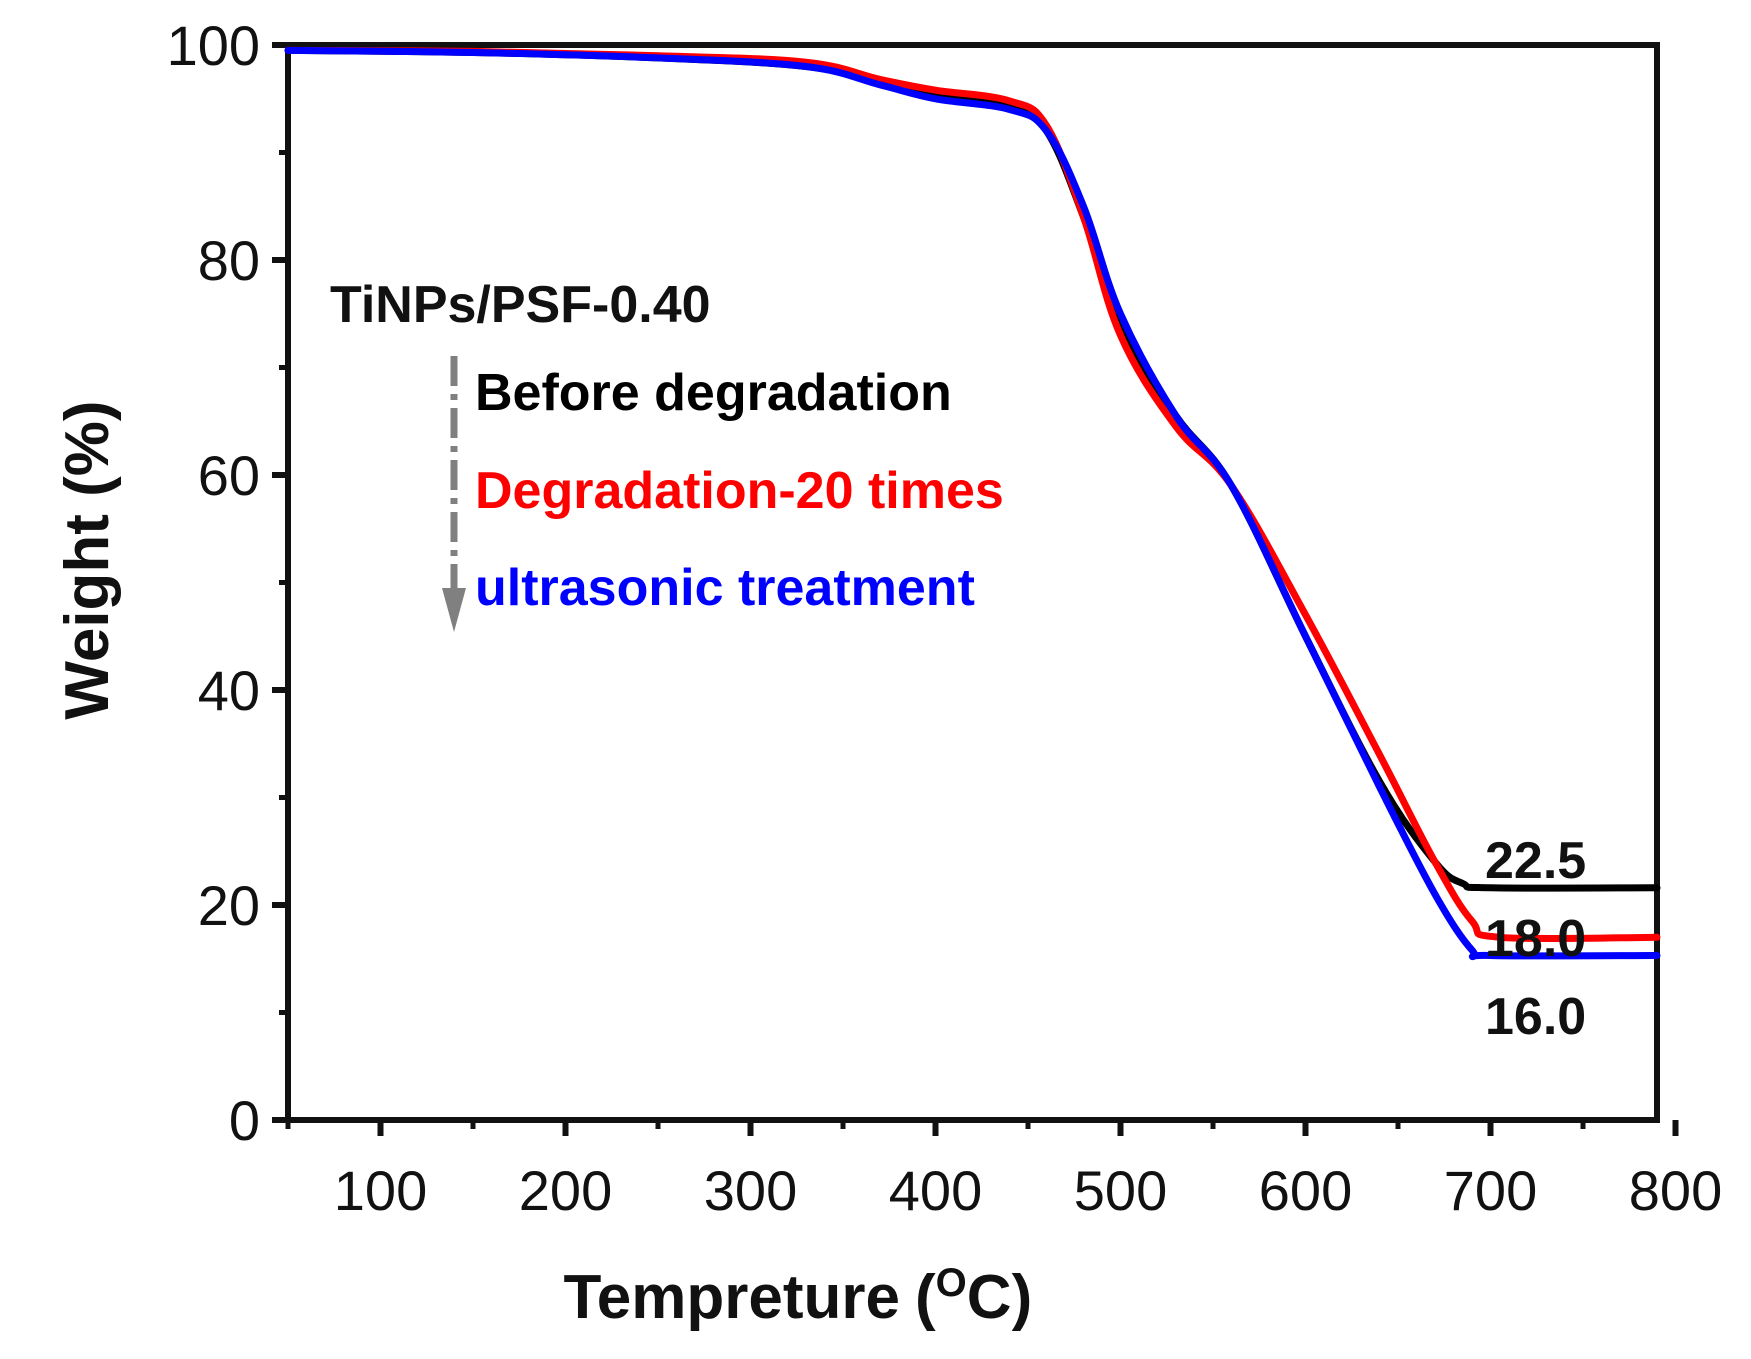  What do you see at coordinates (87, 559) in the screenshot?
I see `y-axis-title: Weight (%)` at bounding box center [87, 559].